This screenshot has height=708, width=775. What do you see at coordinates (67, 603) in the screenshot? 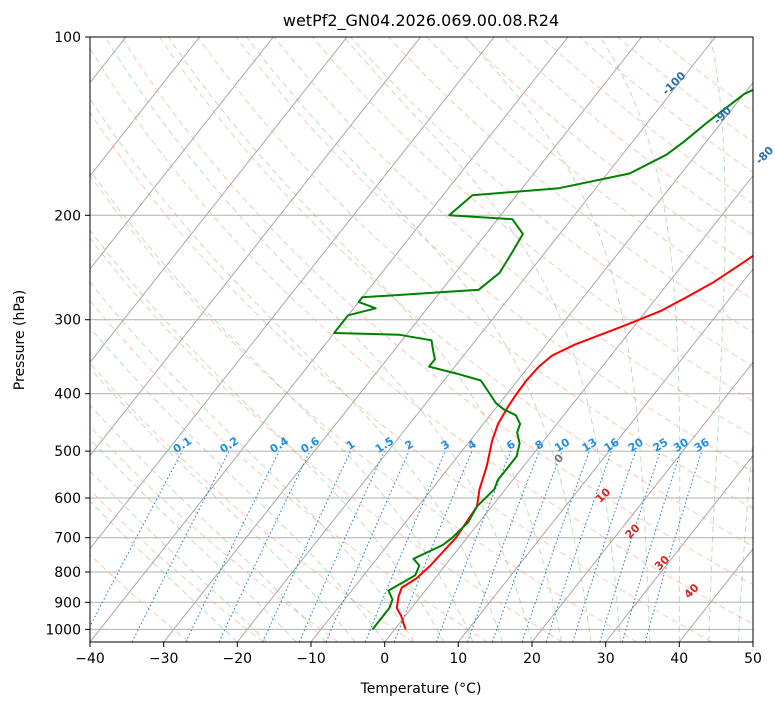
I see `y-tick-label: 900` at bounding box center [67, 603].